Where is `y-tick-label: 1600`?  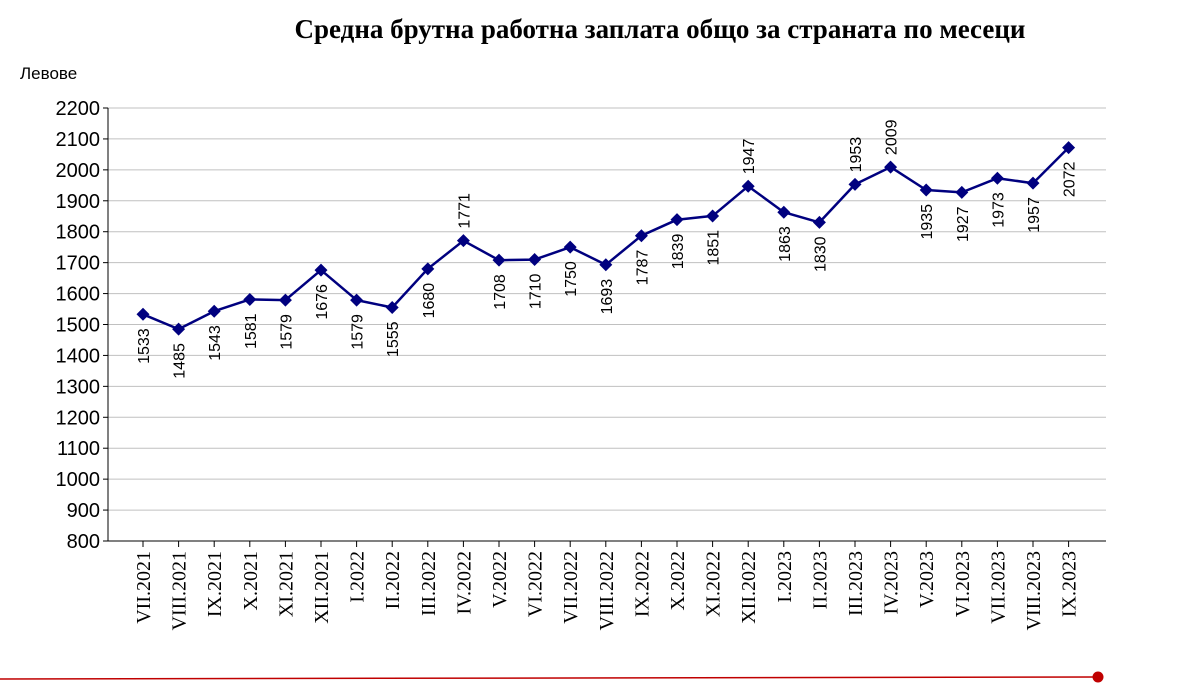 y-tick-label: 1600 is located at coordinates (78, 295).